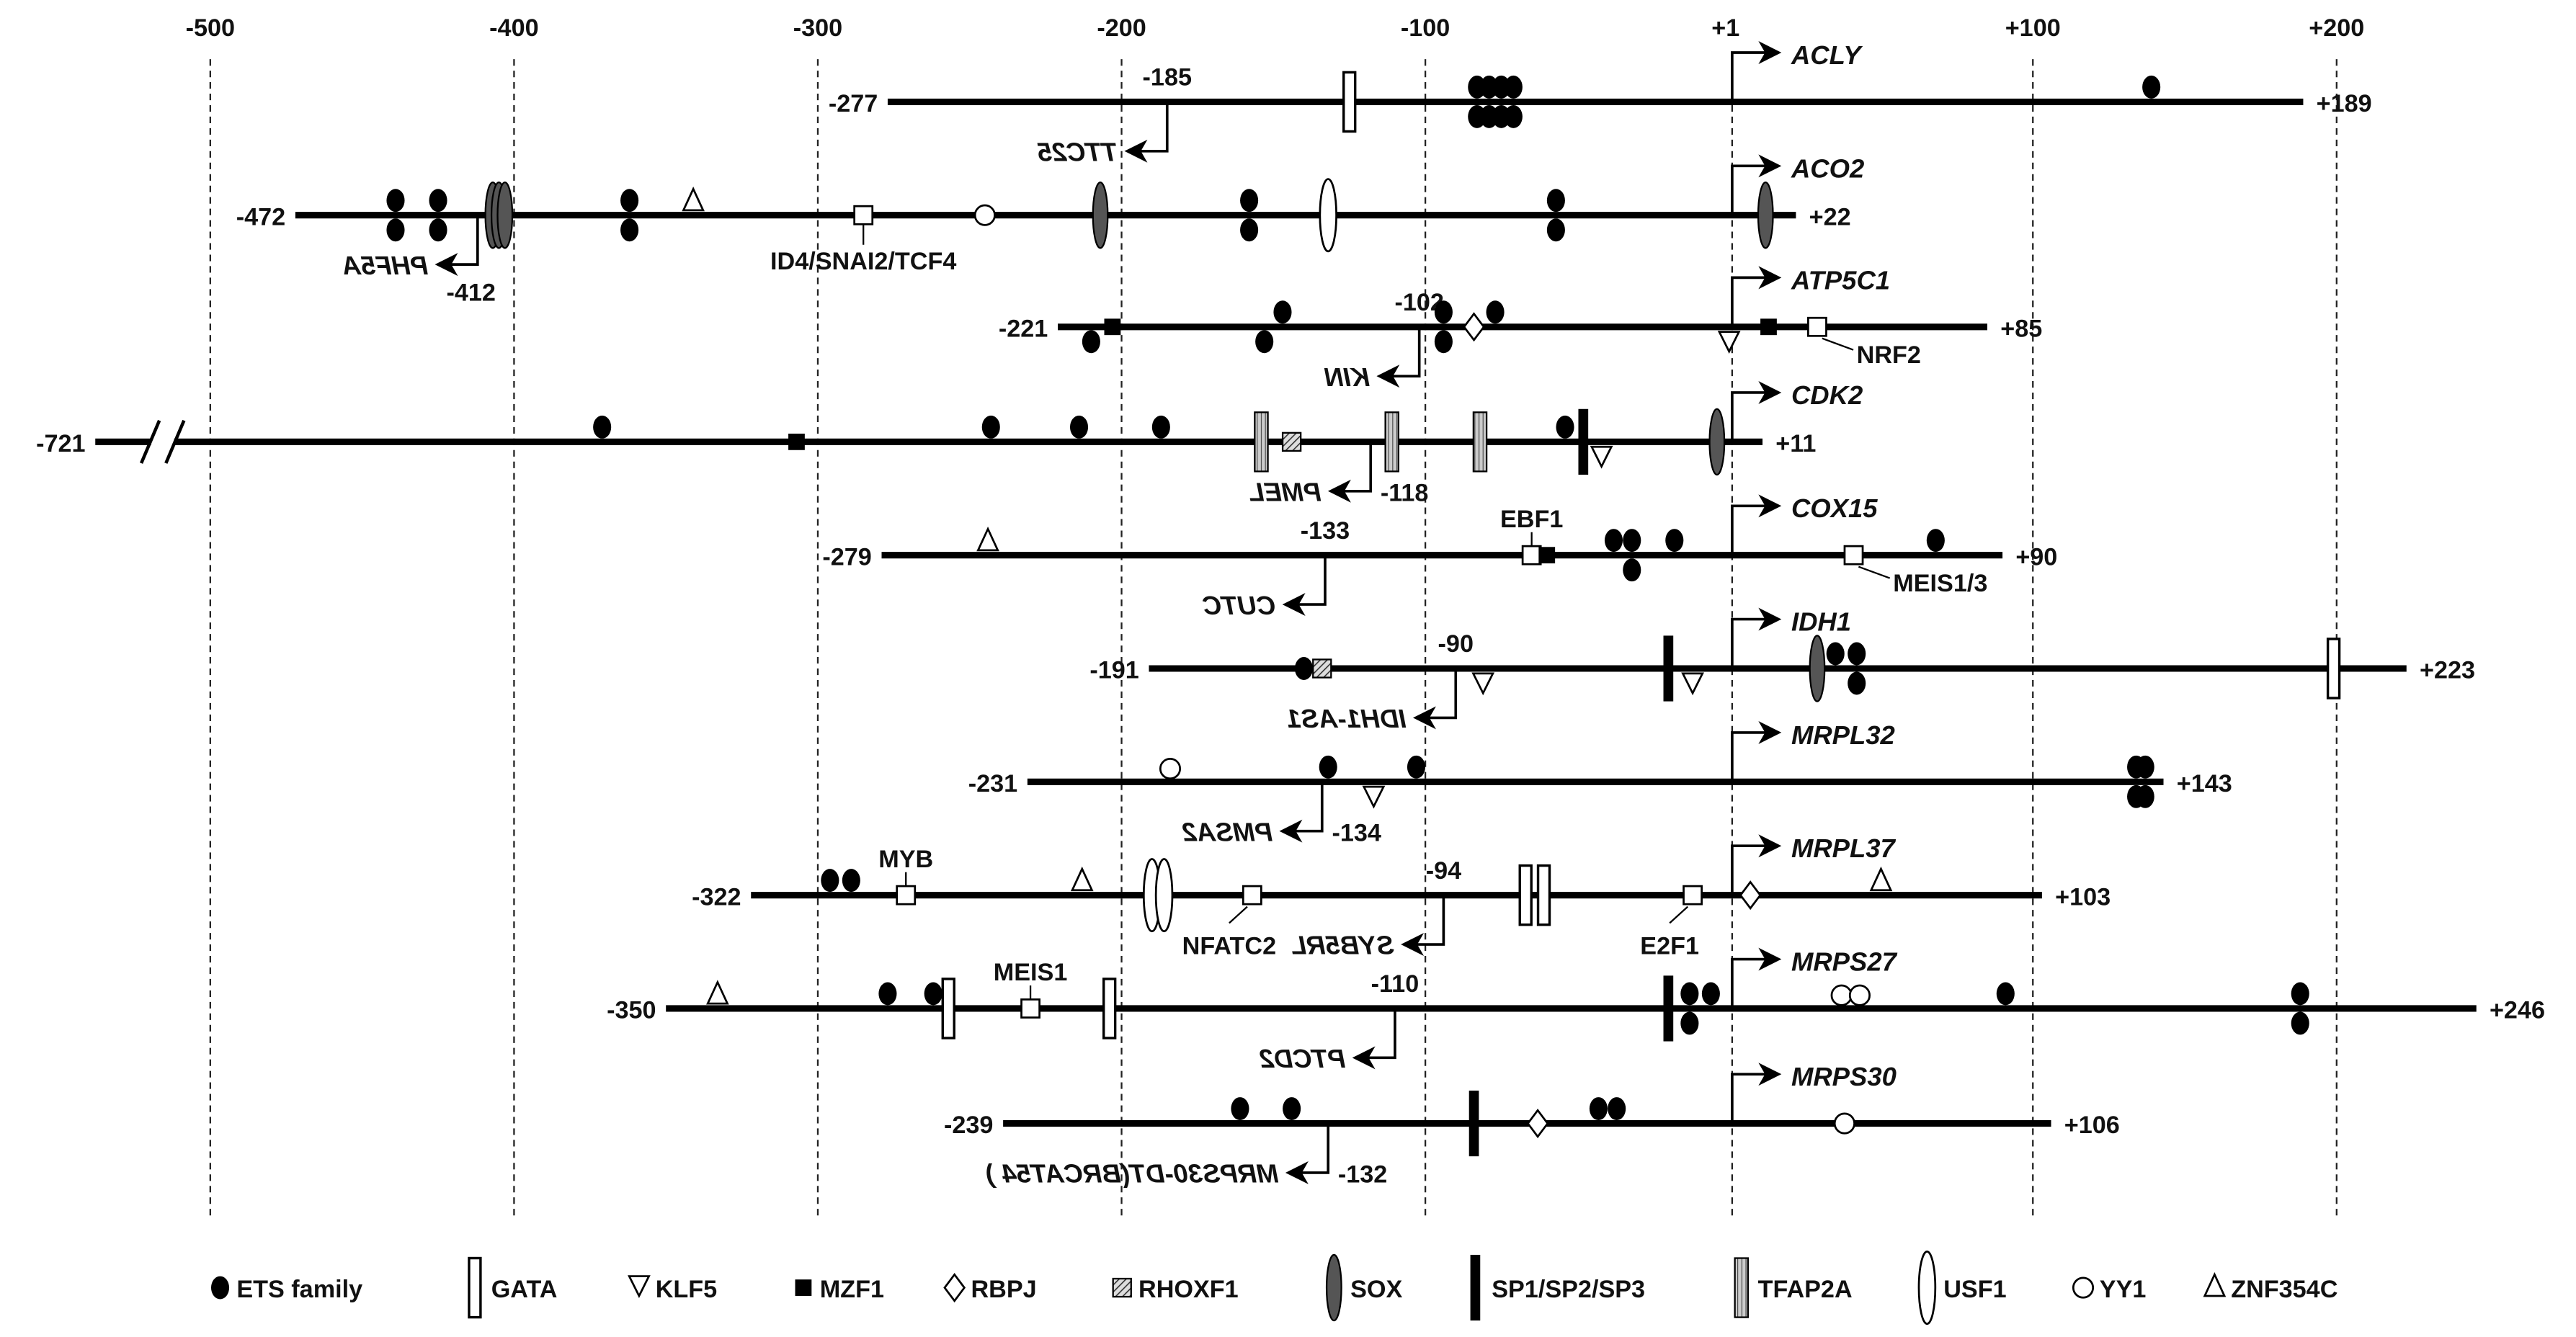 The height and width of the screenshot is (1337, 2576). I want to click on legend-item-klf5: KLF5, so click(672, 1289).